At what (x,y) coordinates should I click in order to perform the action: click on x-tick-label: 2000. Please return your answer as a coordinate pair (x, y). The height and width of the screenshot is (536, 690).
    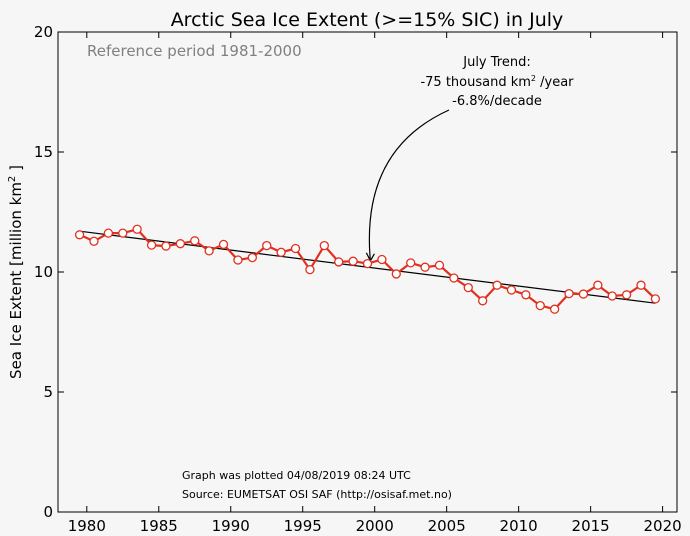
    Looking at the image, I should click on (375, 526).